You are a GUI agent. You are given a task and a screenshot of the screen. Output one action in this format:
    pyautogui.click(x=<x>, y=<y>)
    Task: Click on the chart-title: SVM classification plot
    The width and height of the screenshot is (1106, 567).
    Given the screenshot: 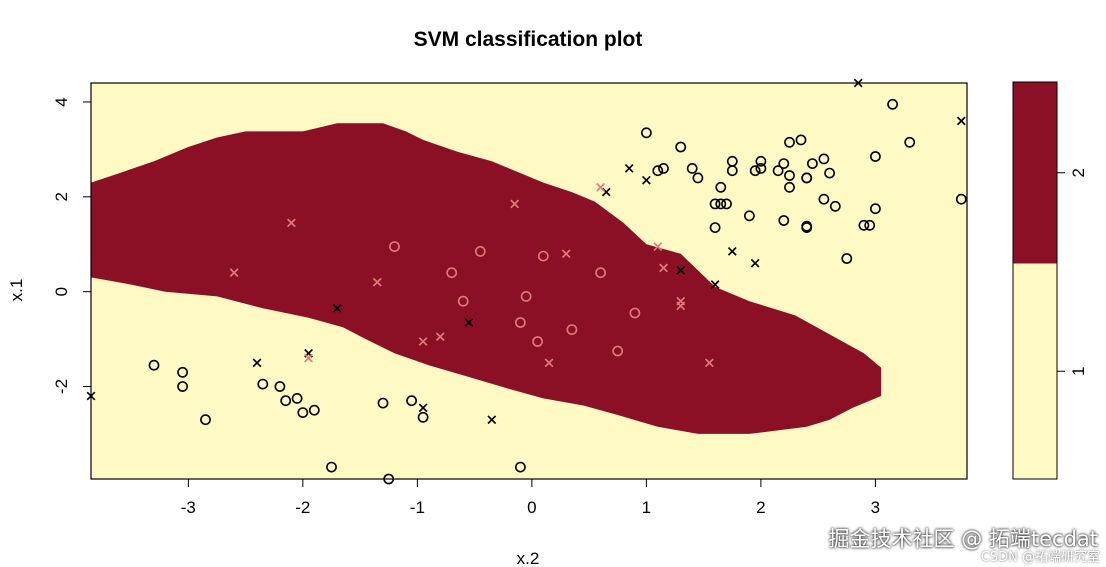 What is the action you would take?
    pyautogui.click(x=528, y=39)
    